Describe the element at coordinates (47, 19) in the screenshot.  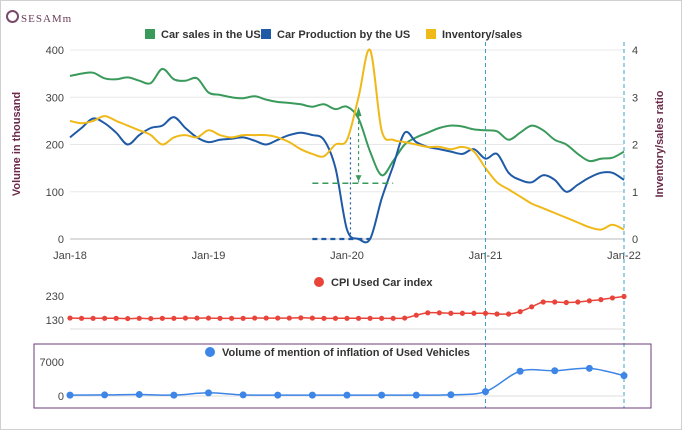
I see `brand-name: SESAMm` at that location.